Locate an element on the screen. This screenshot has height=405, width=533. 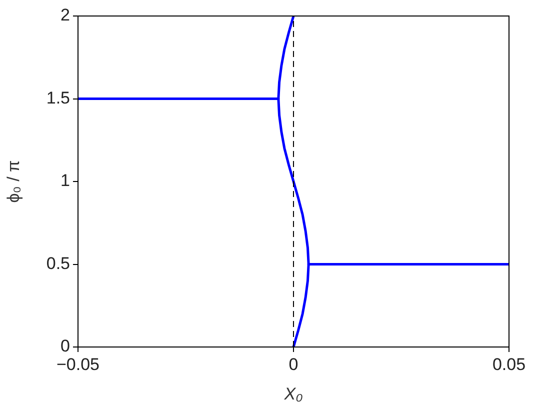
y-axis-title: ϕ₀ / π is located at coordinates (13, 181).